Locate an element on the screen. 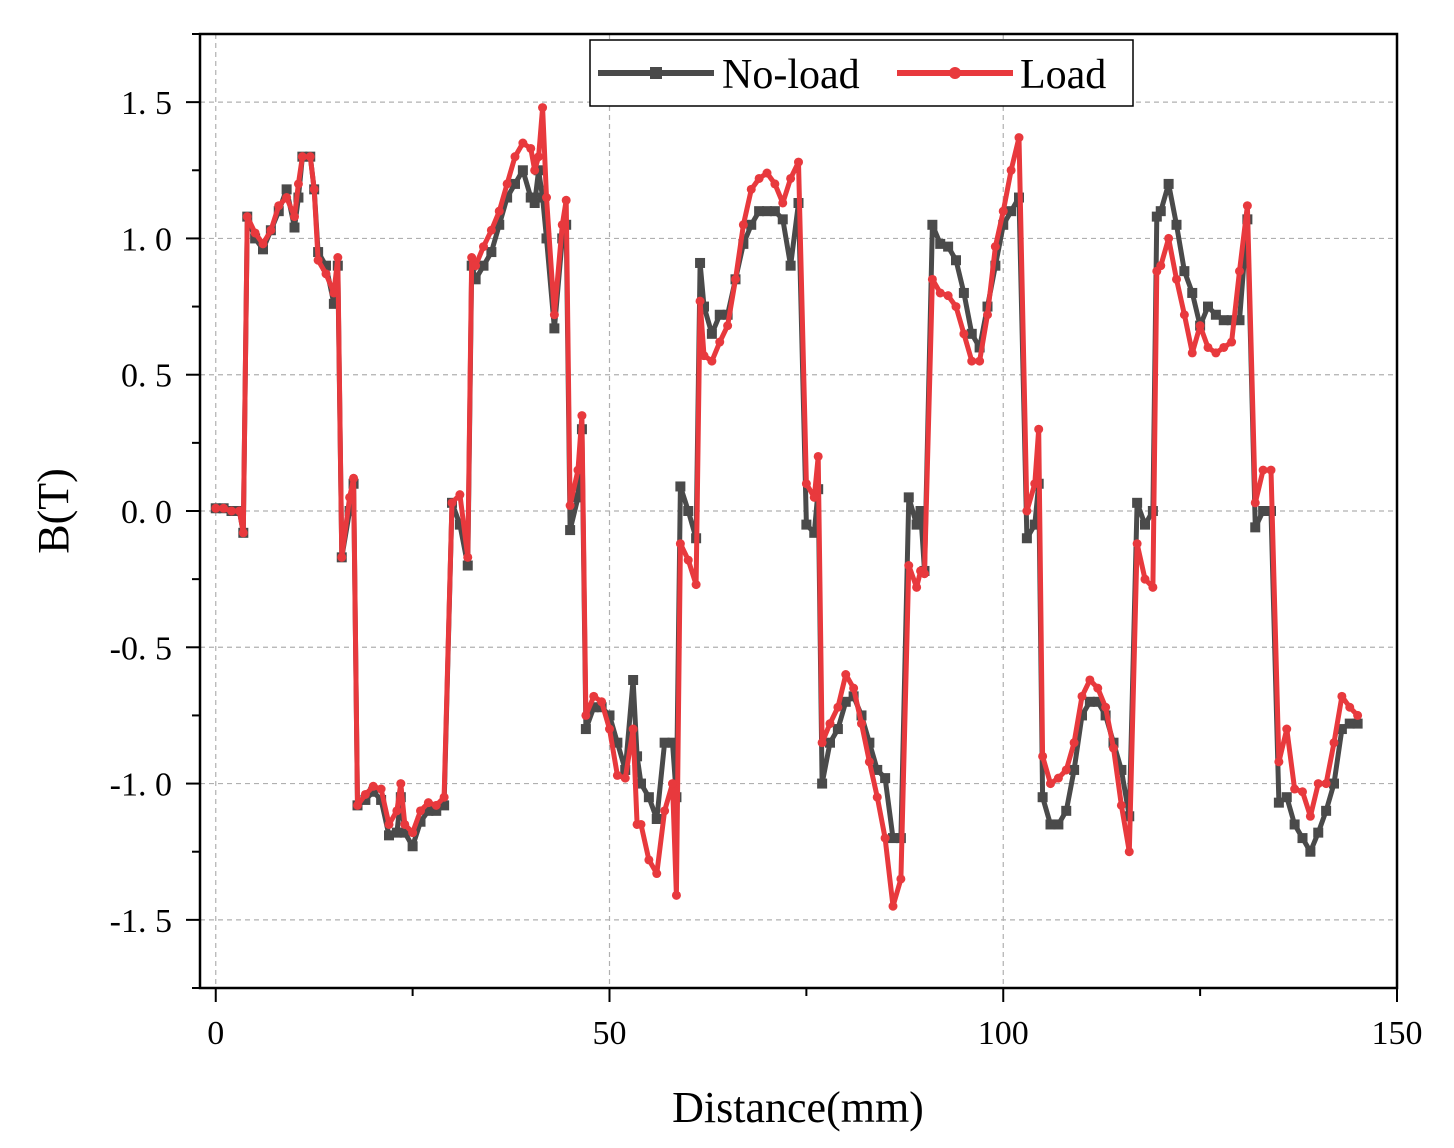 Image resolution: width=1454 pixels, height=1148 pixels. y-axis-title: B(T) is located at coordinates (53, 511).